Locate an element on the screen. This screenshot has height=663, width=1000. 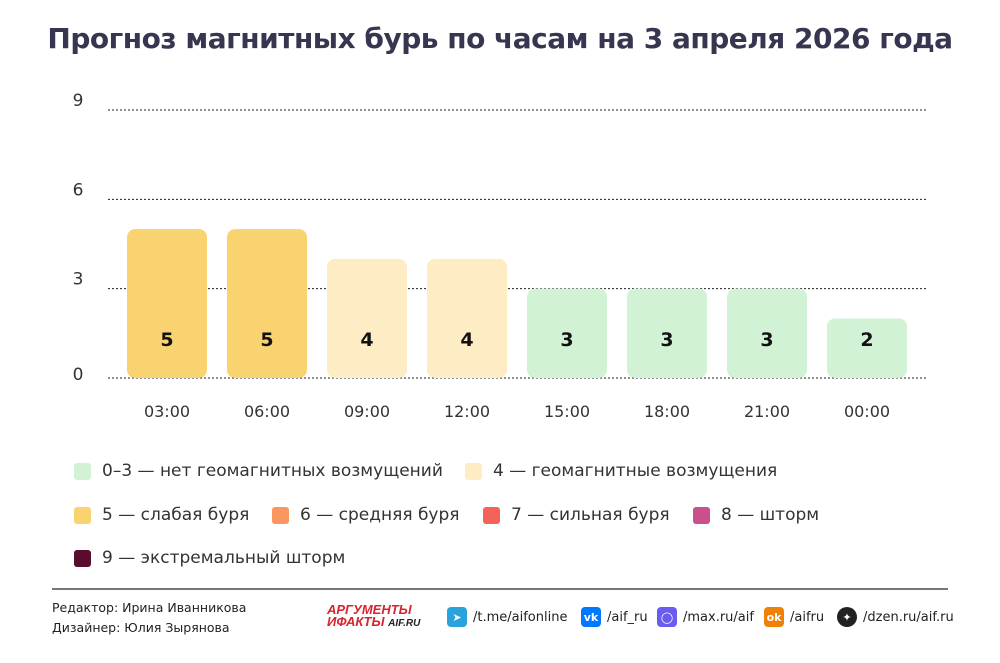
logo-text: ИФАКТЫ is located at coordinates (356, 621).